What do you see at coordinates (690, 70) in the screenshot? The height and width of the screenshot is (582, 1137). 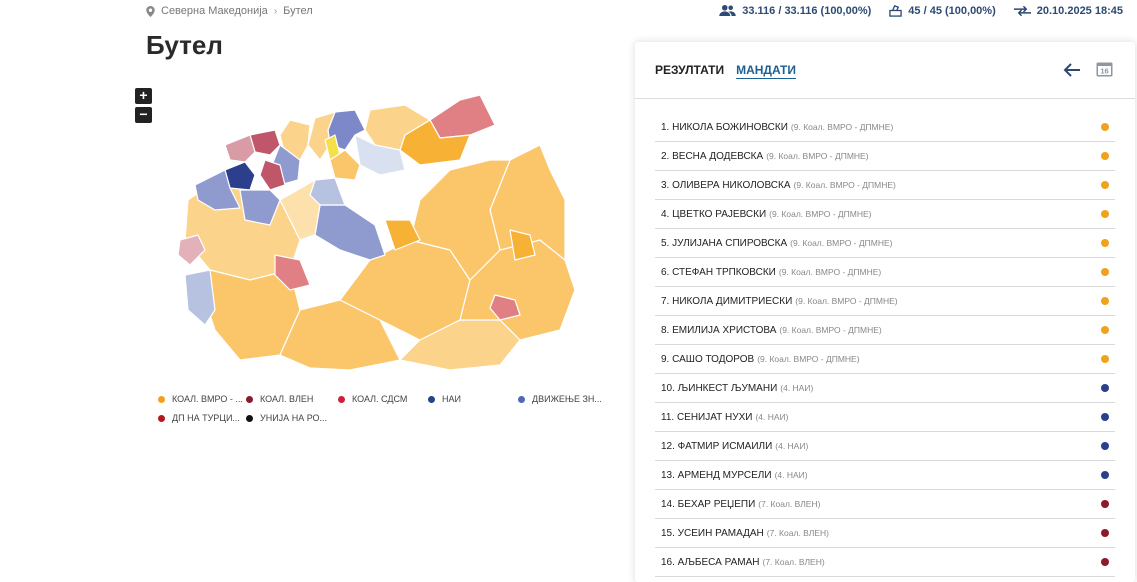 I see `tab-results: РЕЗУЛТАТИ` at bounding box center [690, 70].